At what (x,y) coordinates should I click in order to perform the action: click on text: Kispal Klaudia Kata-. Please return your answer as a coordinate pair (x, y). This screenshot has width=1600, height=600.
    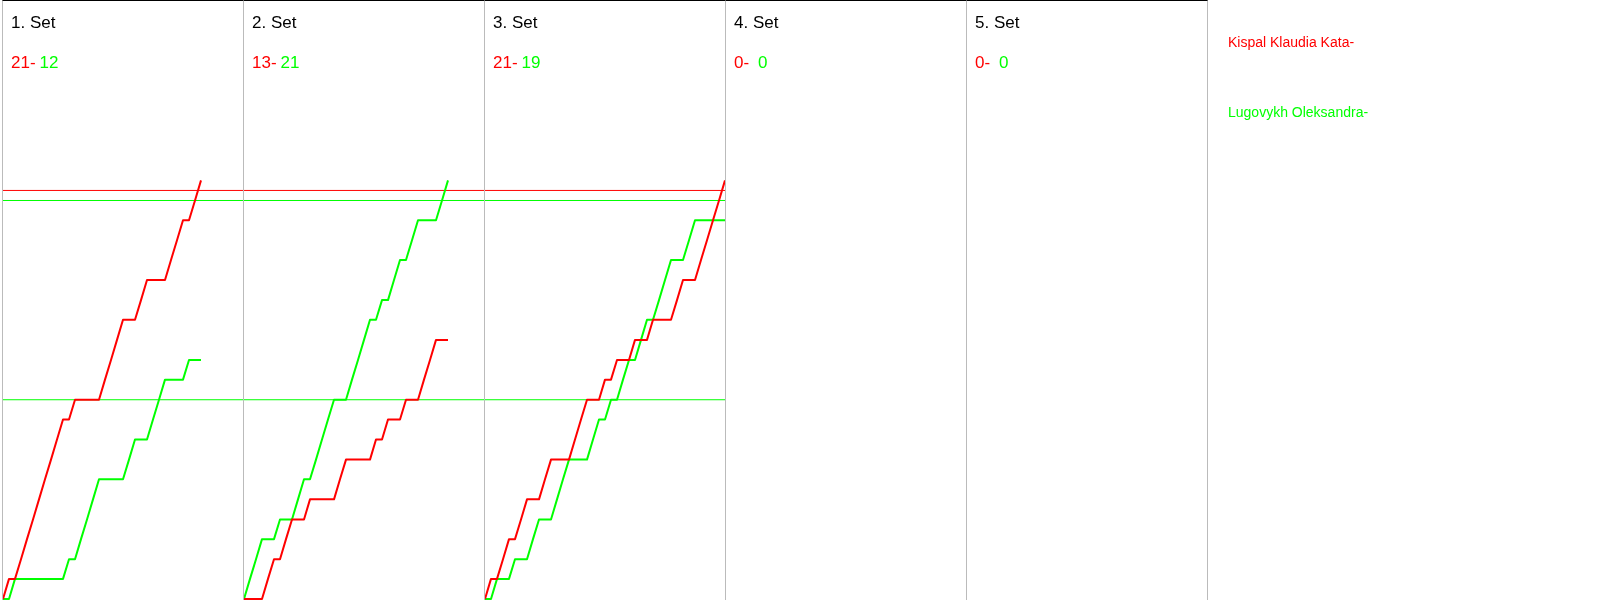
    Looking at the image, I should click on (1292, 43).